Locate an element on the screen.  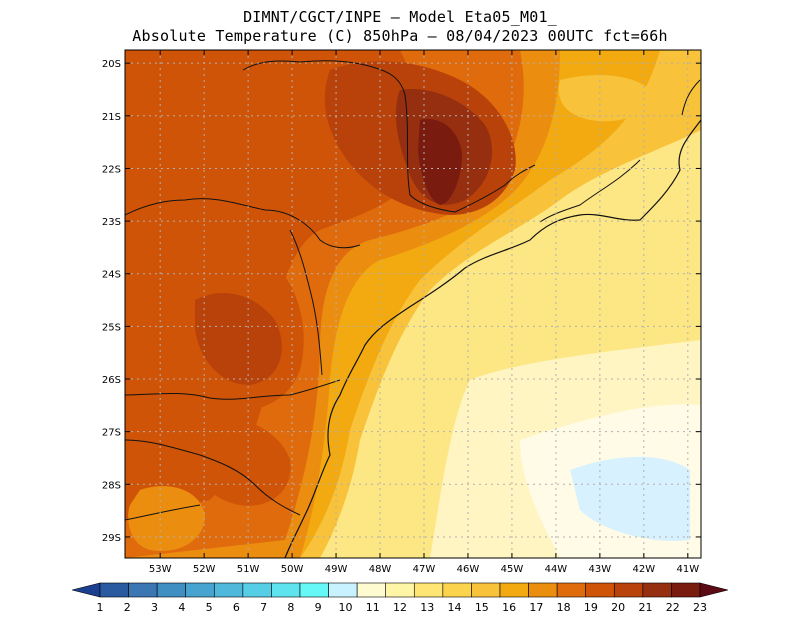
colorbar-arrow-high is located at coordinates (714, 590).